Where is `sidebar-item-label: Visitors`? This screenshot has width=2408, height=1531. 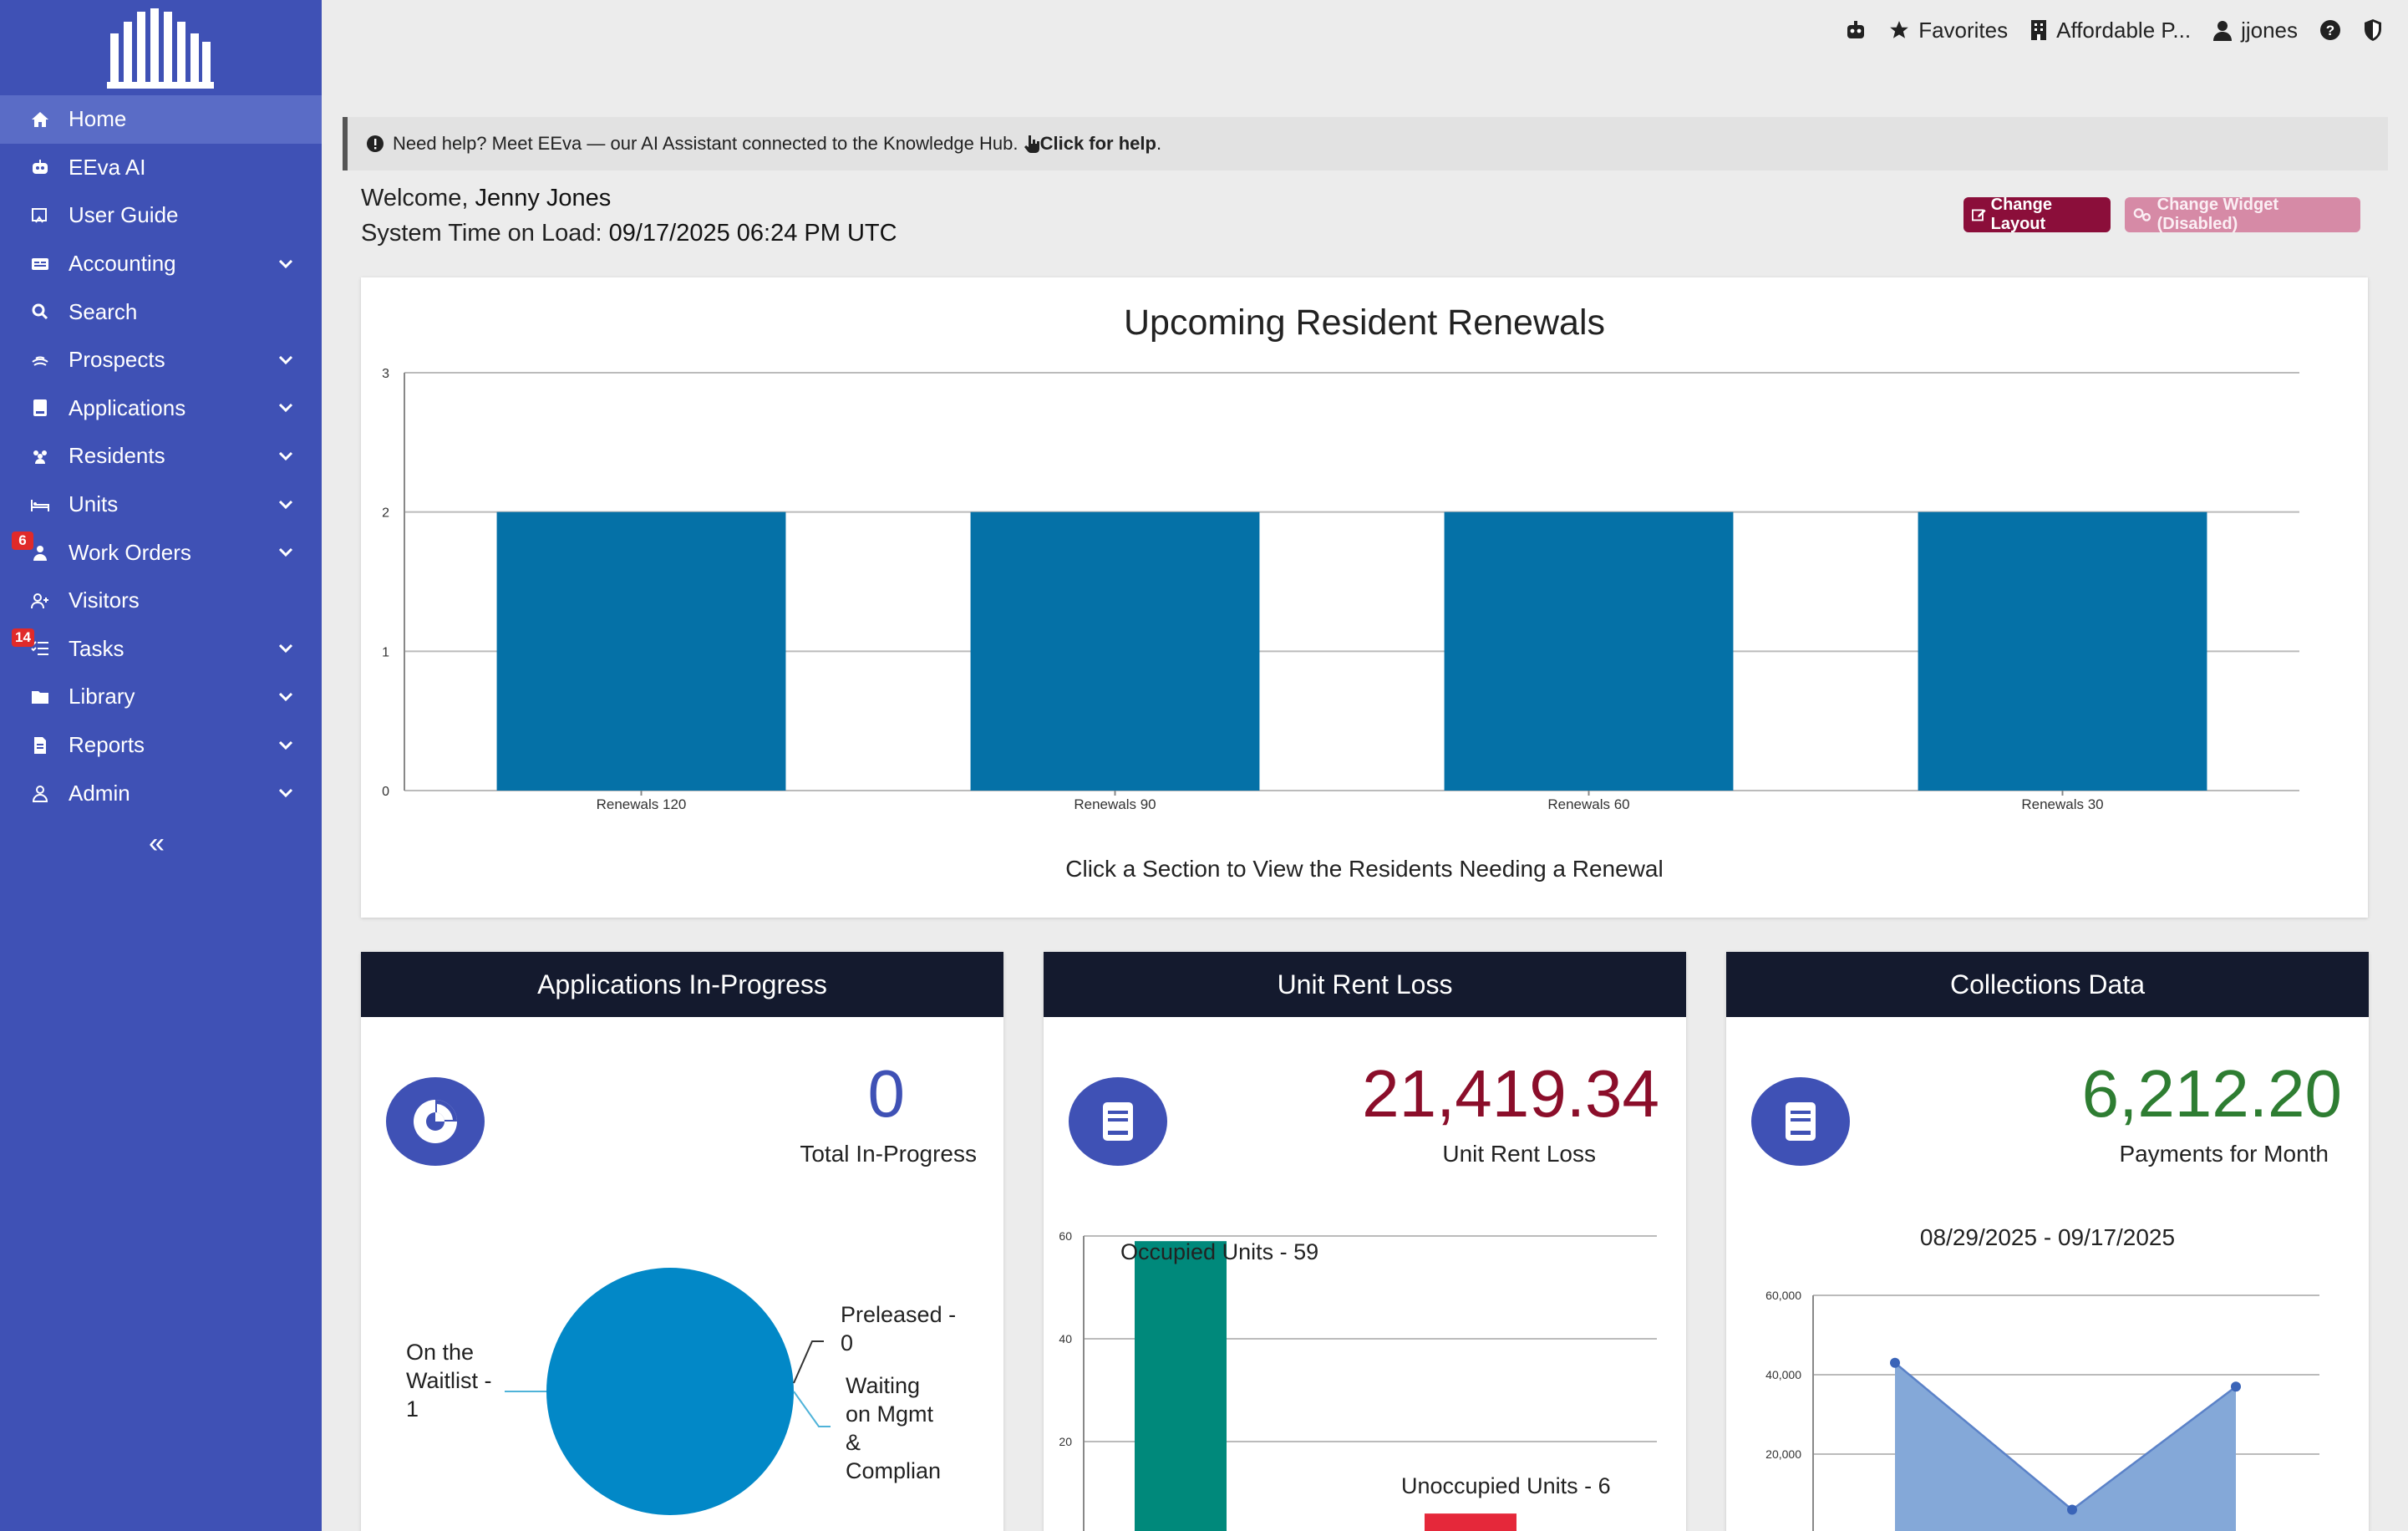
sidebar-item-label: Visitors is located at coordinates (105, 600).